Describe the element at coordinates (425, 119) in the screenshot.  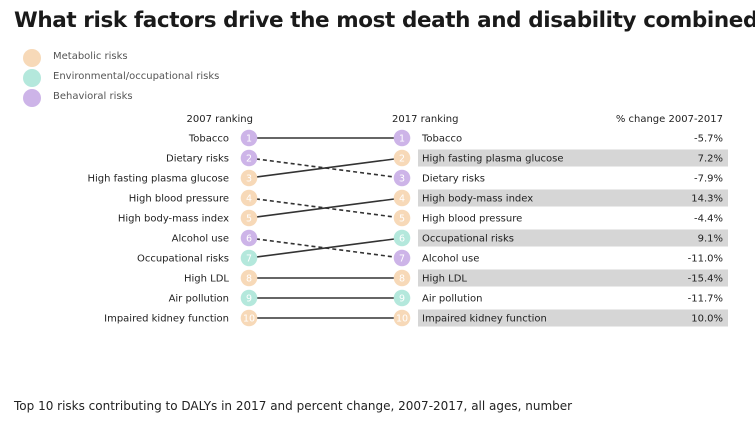
I see `right-column-header: 2017 ranking` at that location.